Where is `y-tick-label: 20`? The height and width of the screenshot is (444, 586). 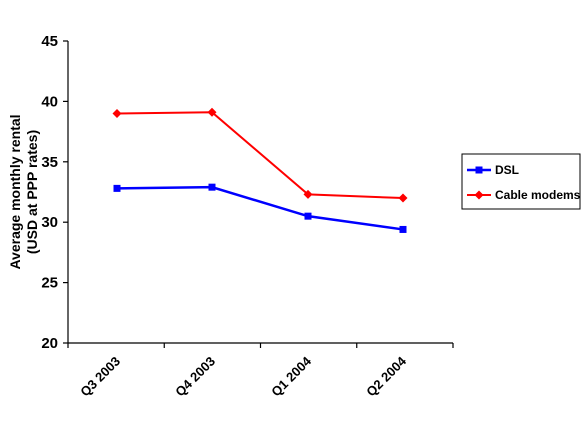
y-tick-label: 20 is located at coordinates (49, 343).